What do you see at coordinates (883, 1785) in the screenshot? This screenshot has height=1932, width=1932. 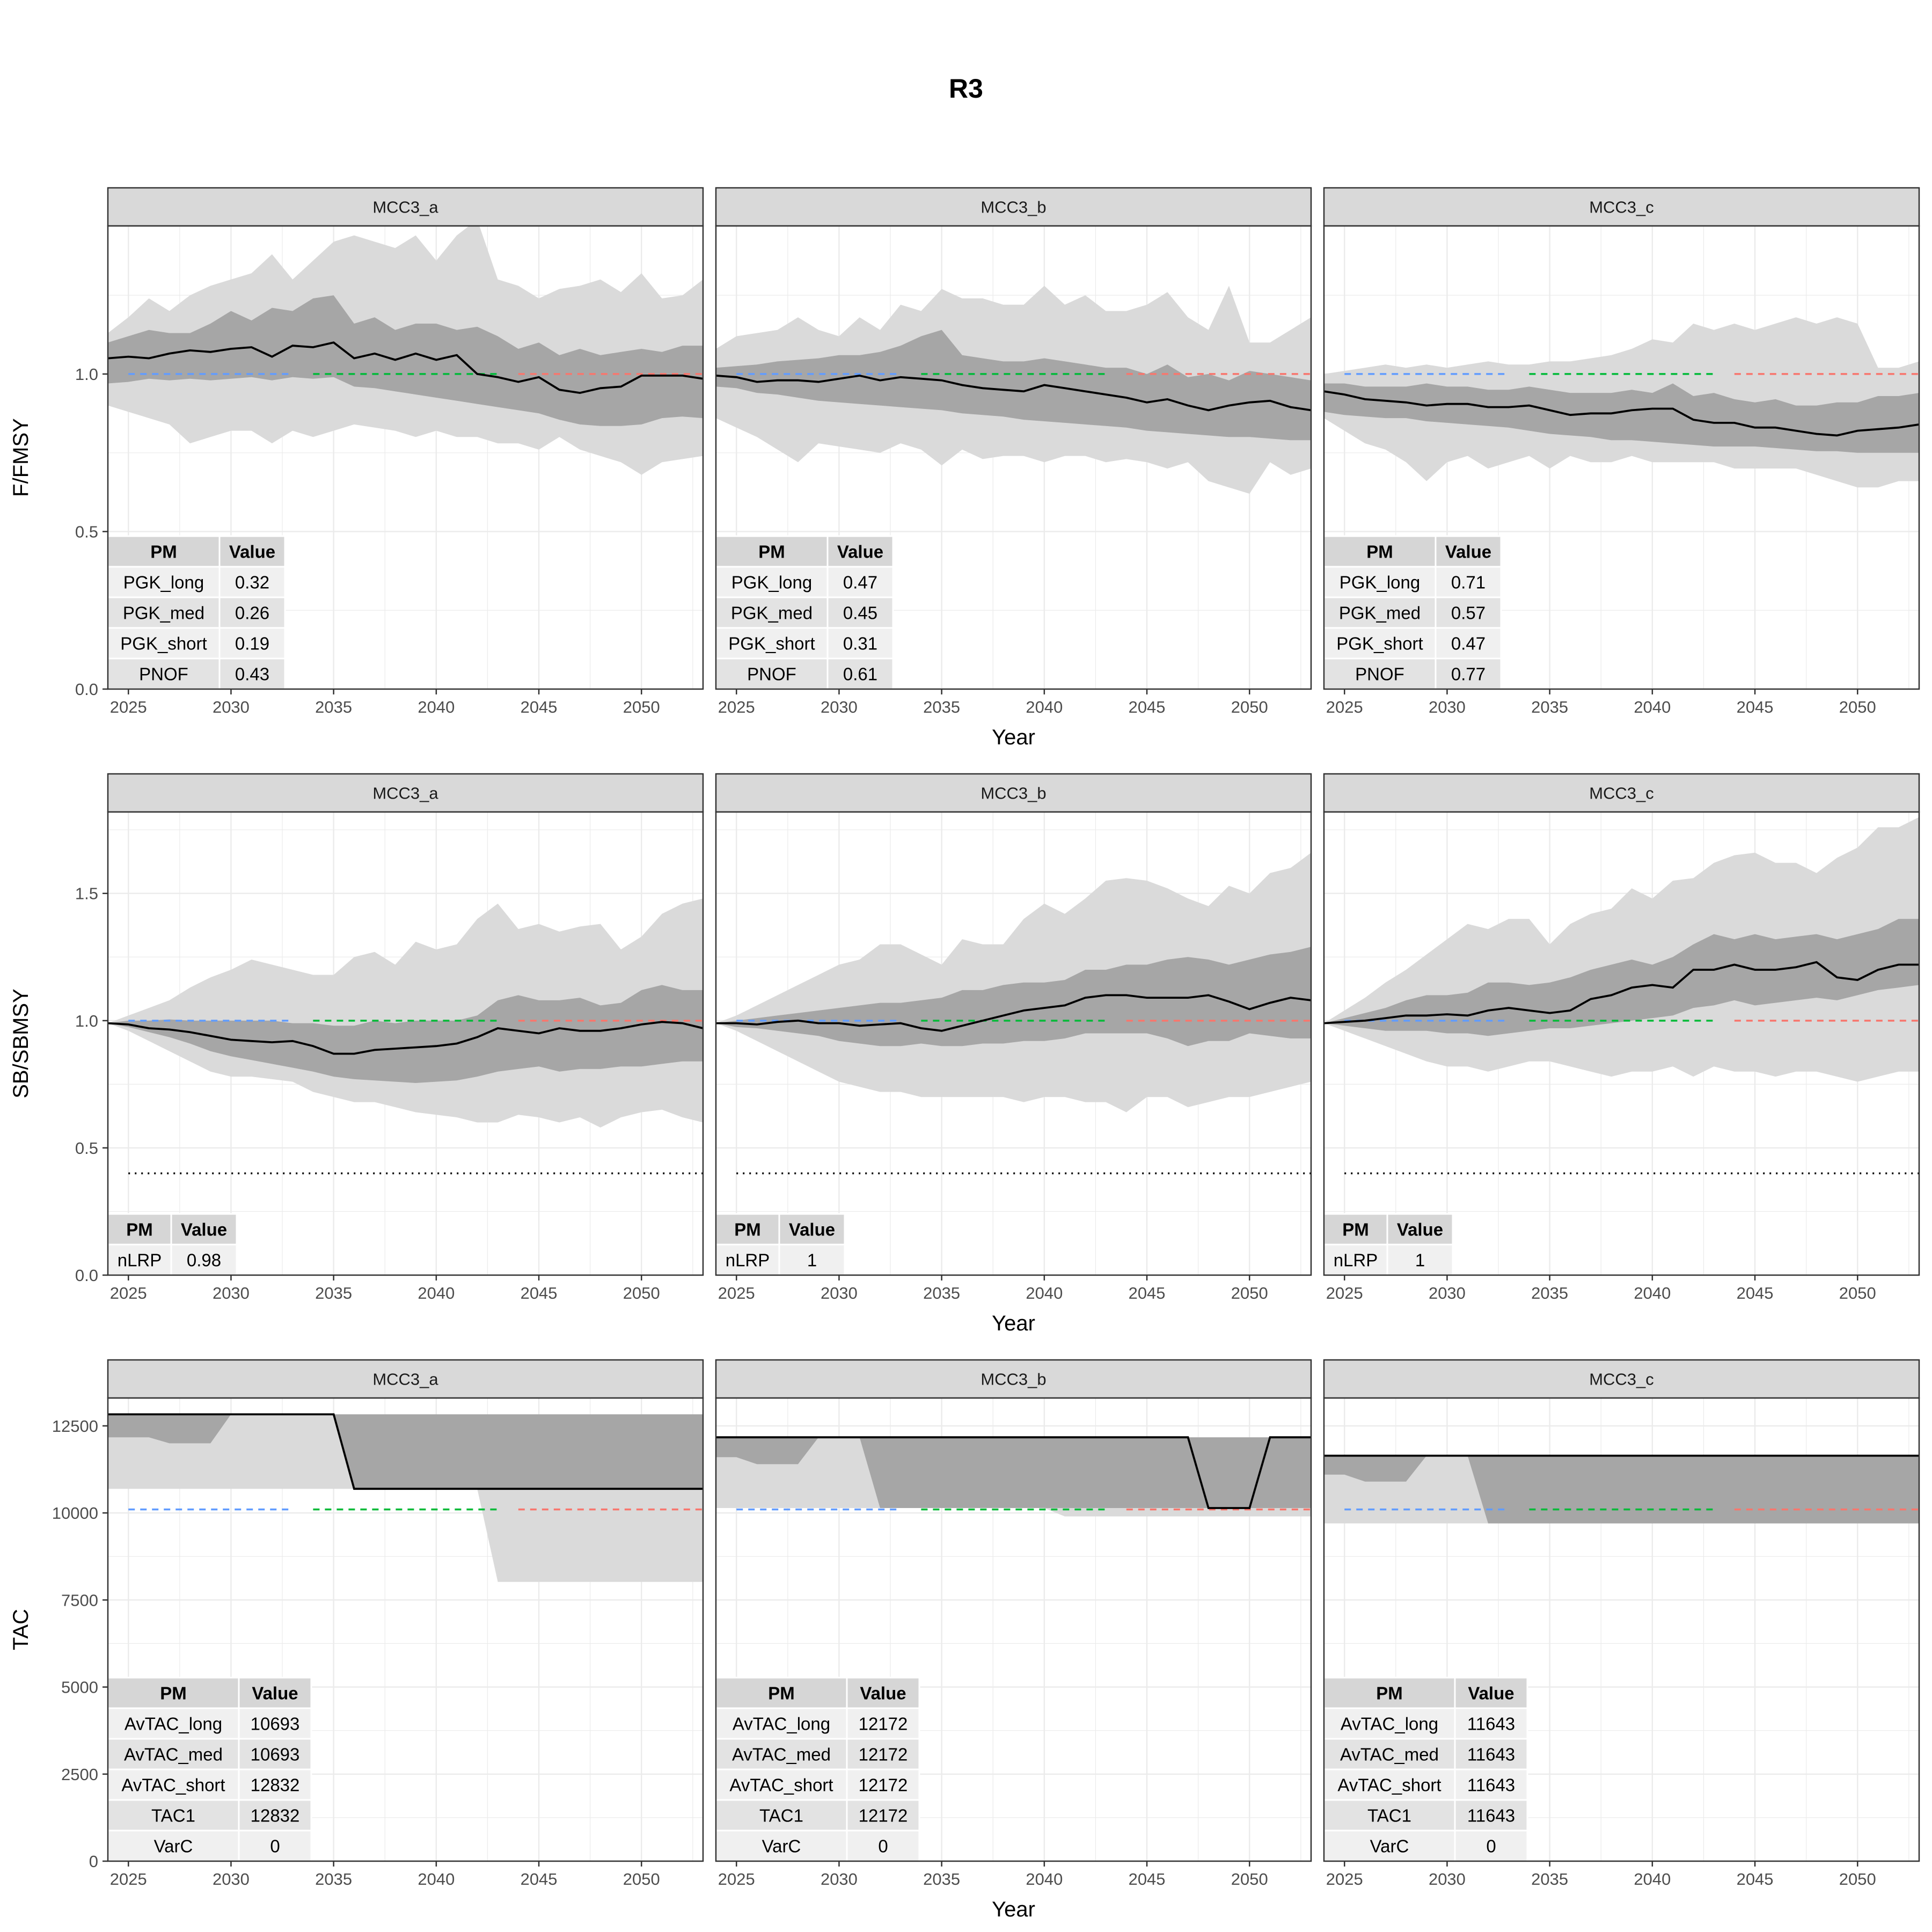 I see `table-value: 12172` at bounding box center [883, 1785].